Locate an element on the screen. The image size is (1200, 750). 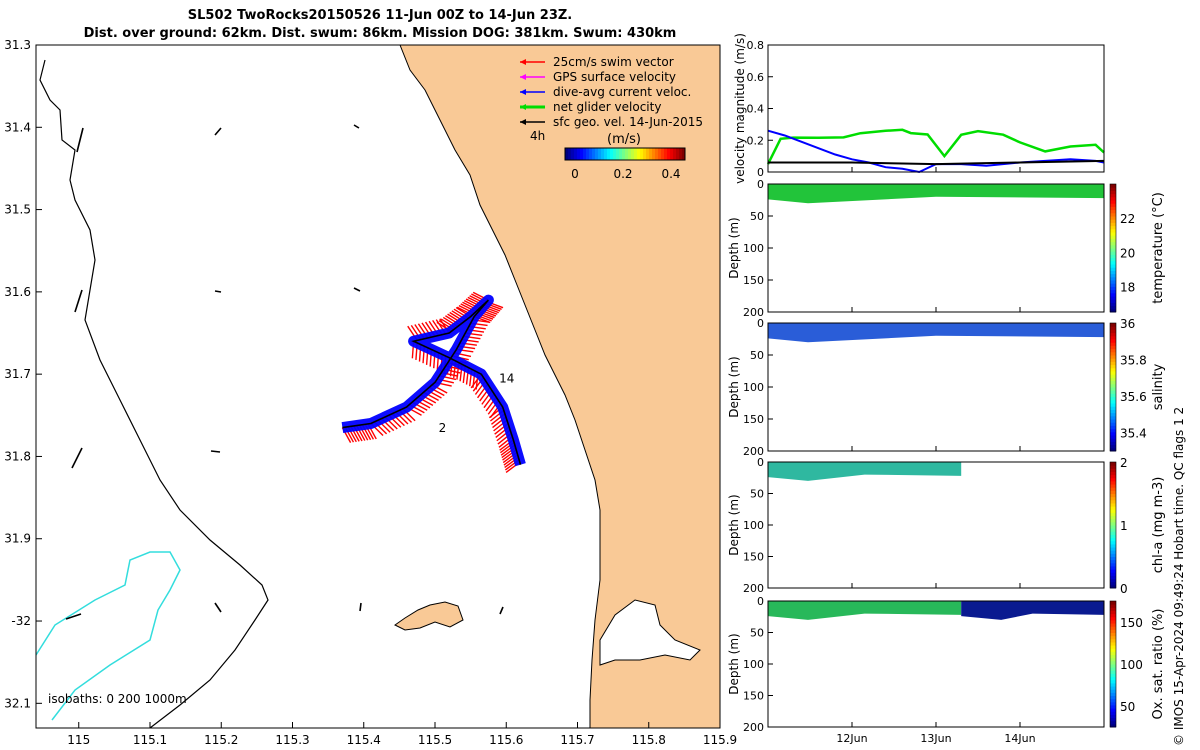
panel-colorbar-tick: 50 is located at coordinates (1127, 707).